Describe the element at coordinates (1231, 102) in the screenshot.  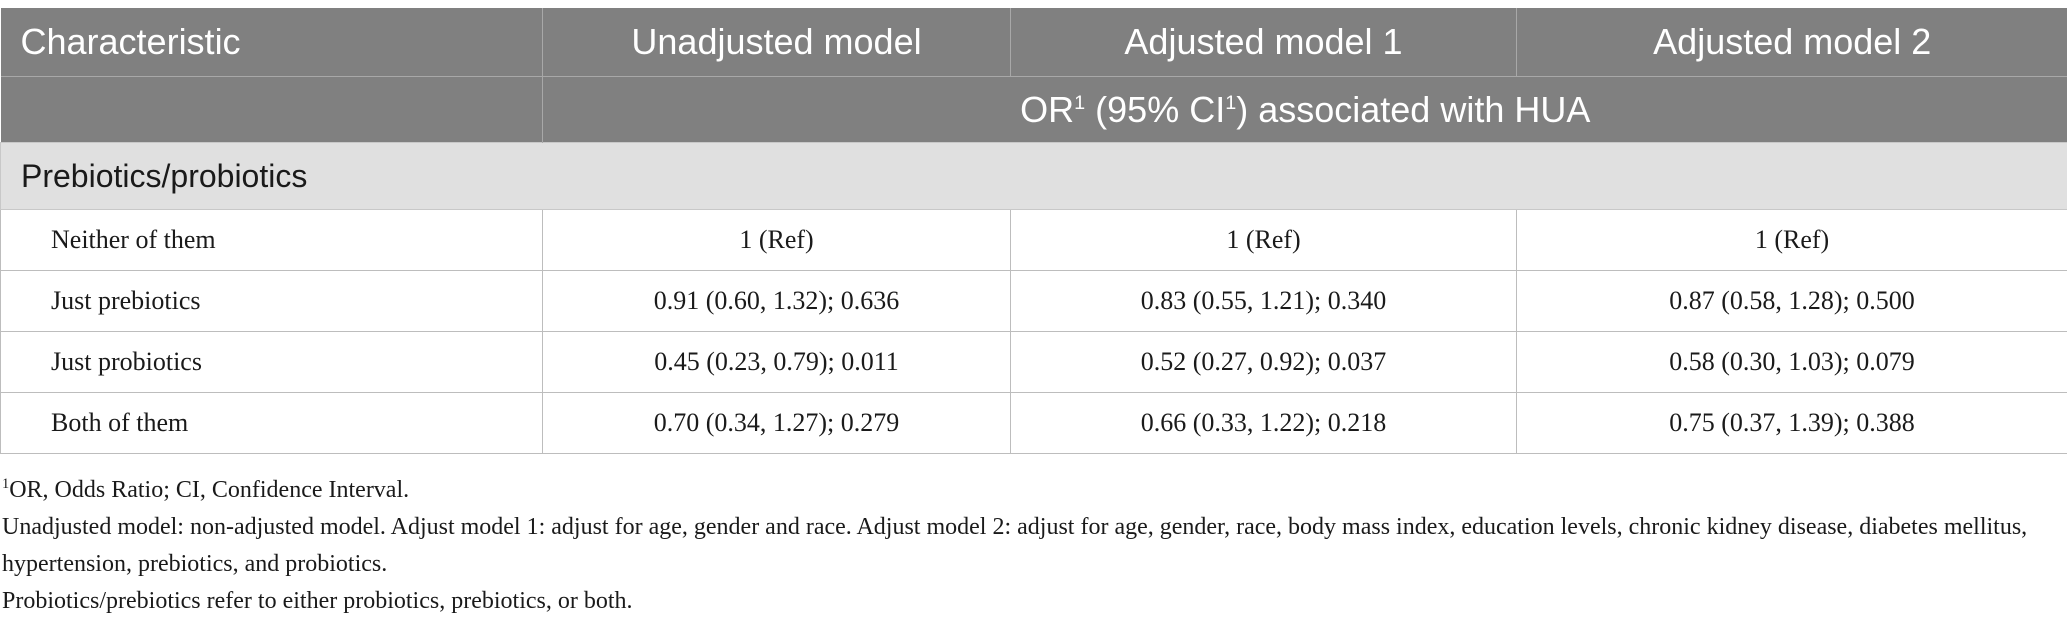
I see `subheader-ci-footnote-mark: 1` at that location.